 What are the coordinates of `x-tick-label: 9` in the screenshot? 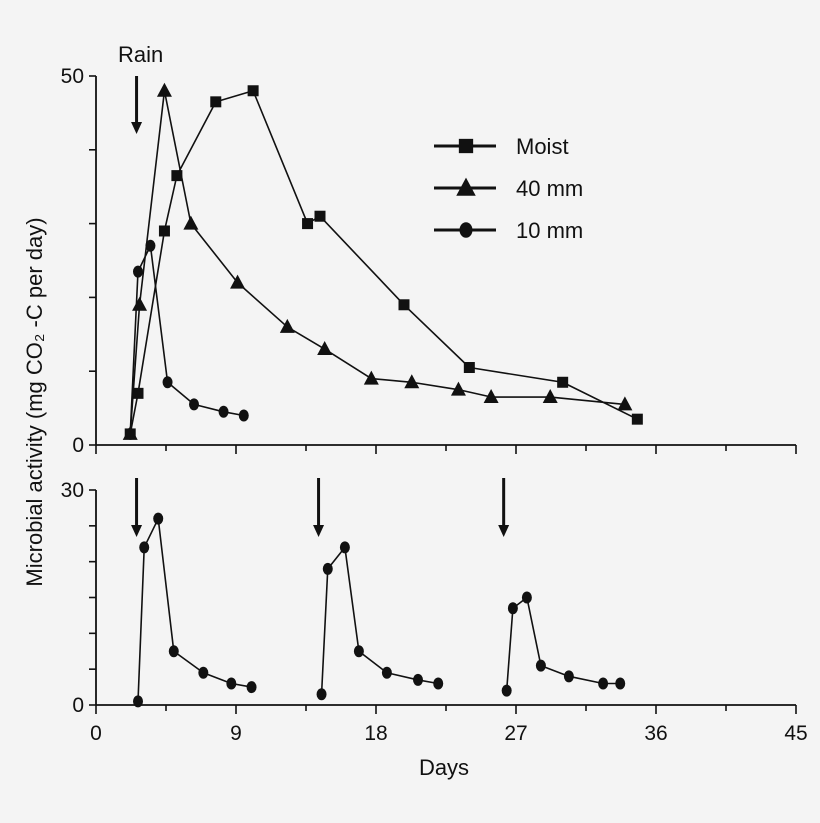 It's located at (236, 733).